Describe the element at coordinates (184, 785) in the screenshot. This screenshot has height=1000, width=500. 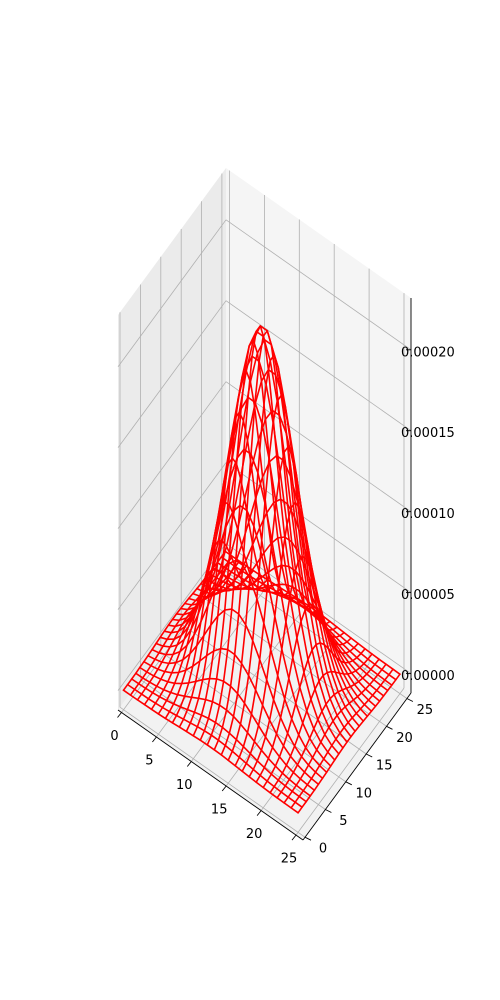
I see `x-tick-label: 10` at that location.